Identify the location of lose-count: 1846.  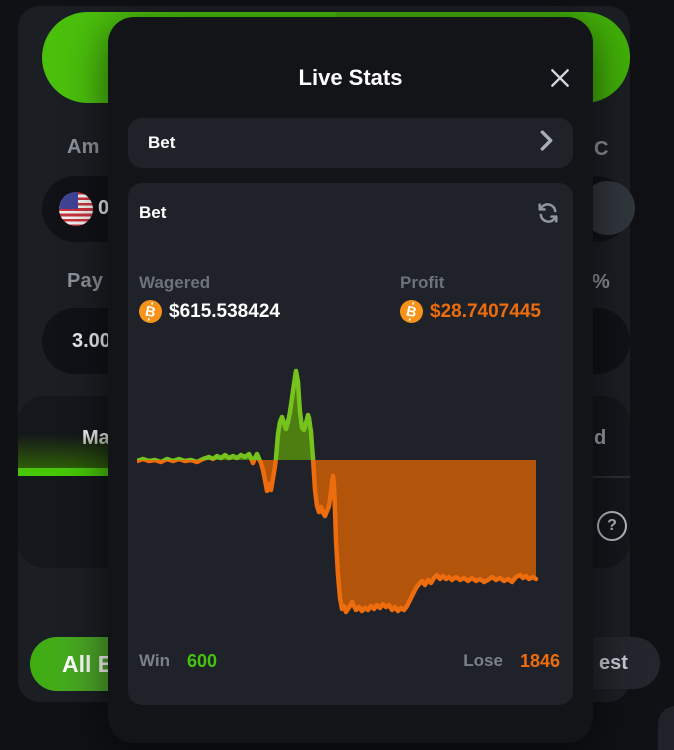
(539, 660).